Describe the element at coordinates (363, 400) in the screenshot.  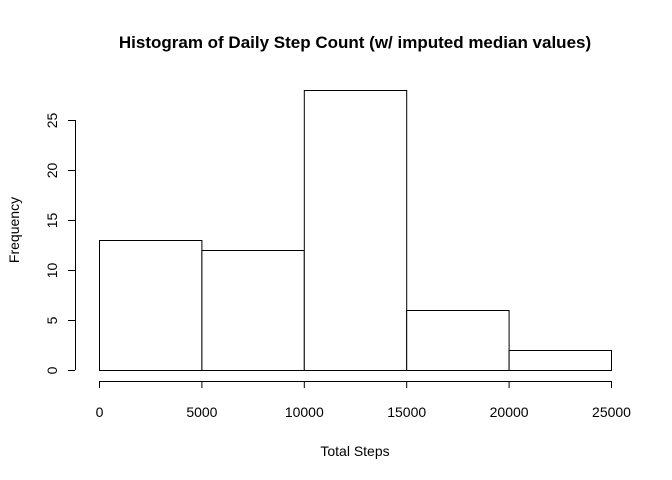
I see `x-axis: 0 5000 10000 15000 20000 25000` at that location.